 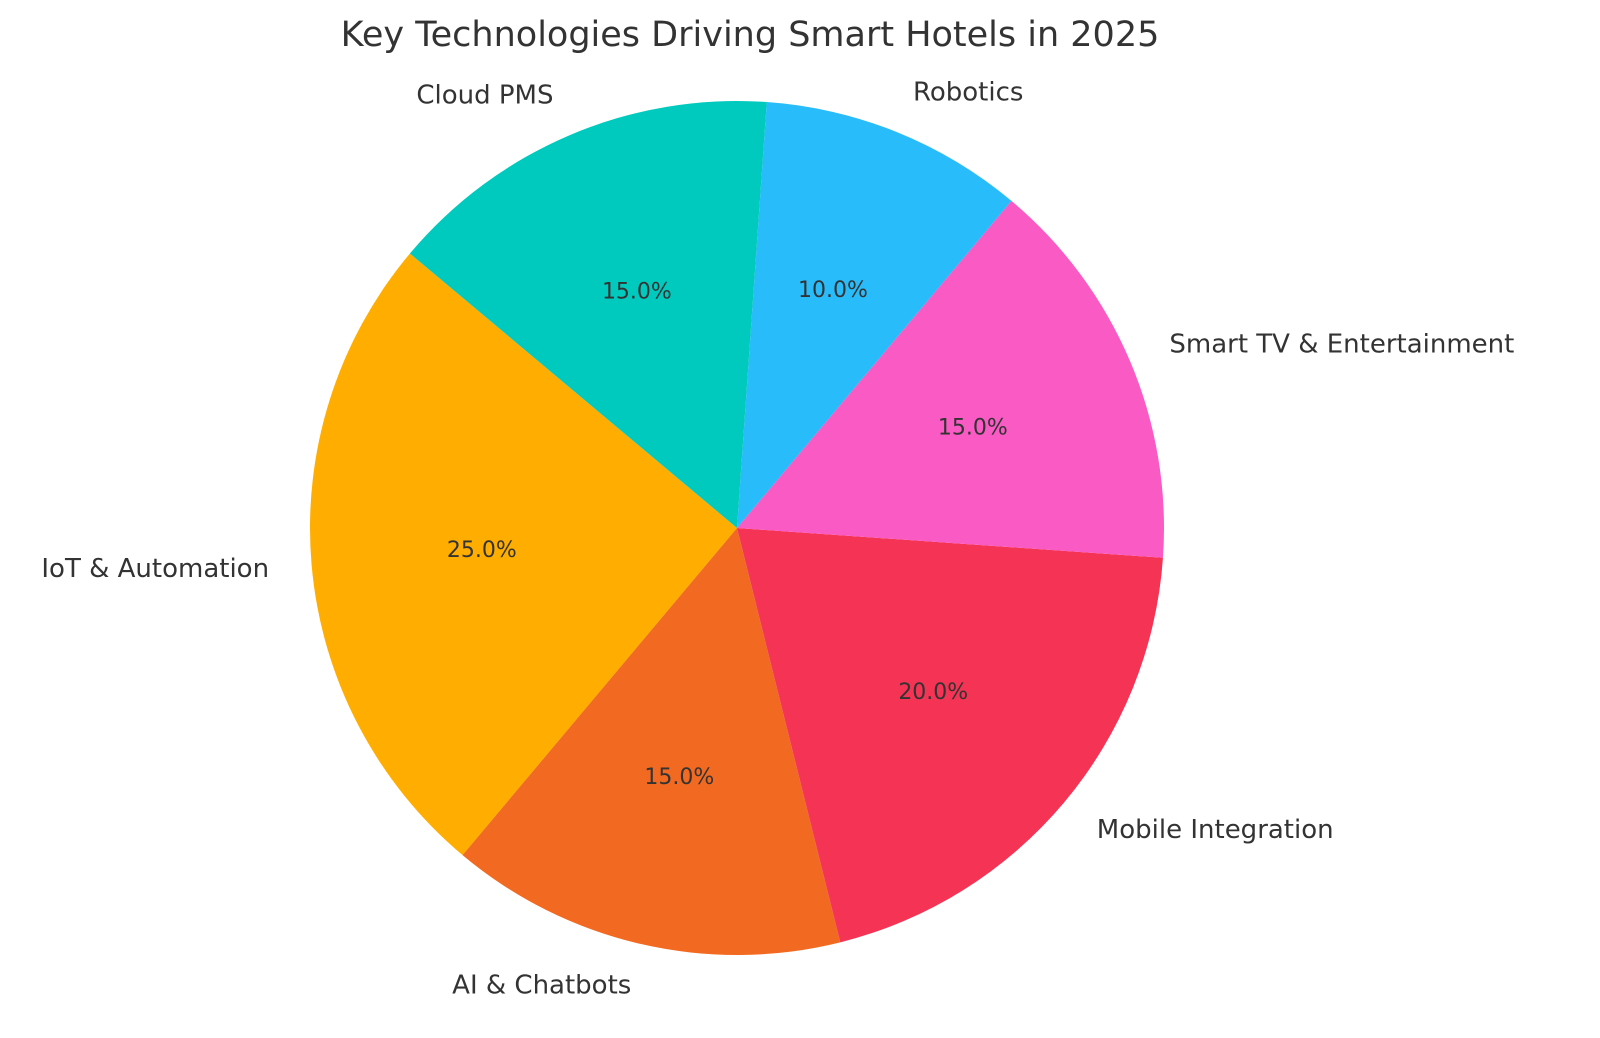 I want to click on category-label-ai-and-chatbots: AI & Chatbots, so click(x=541, y=986).